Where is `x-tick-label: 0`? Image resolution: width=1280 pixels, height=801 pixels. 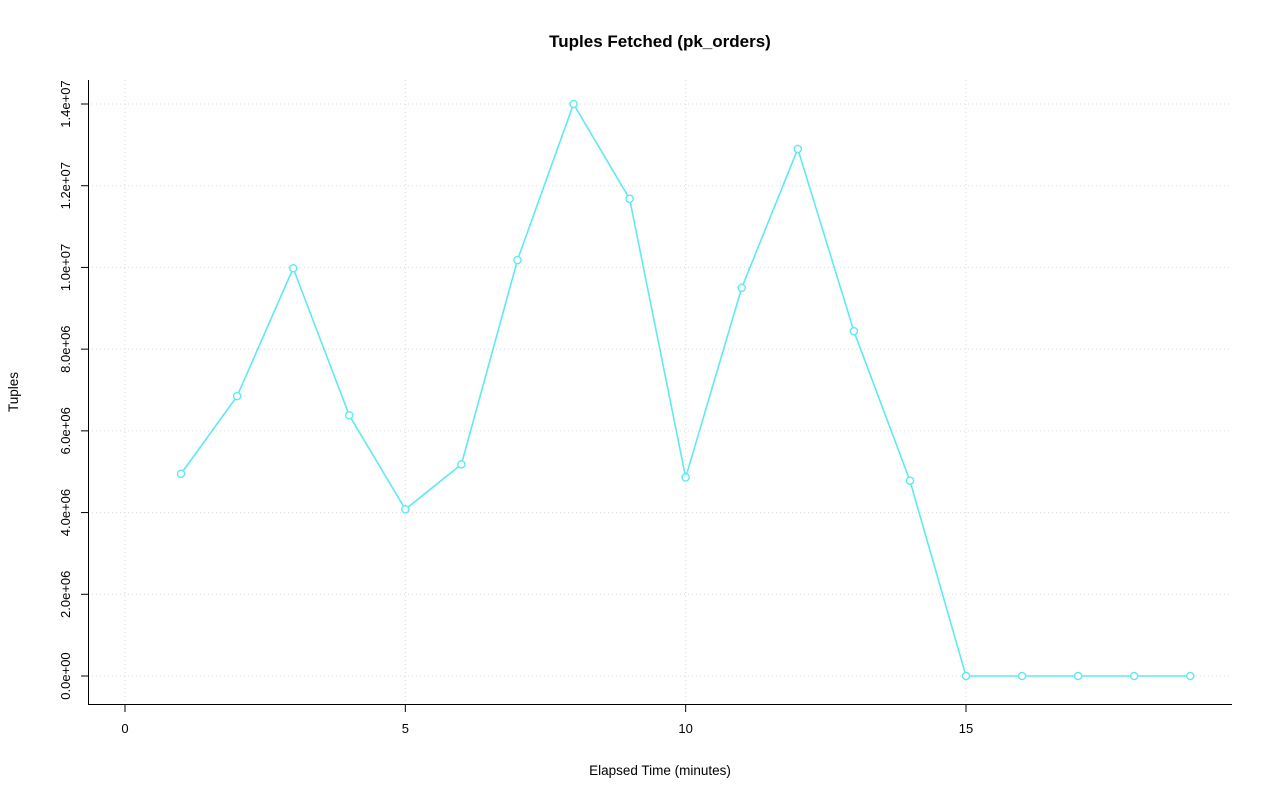 x-tick-label: 0 is located at coordinates (124, 728).